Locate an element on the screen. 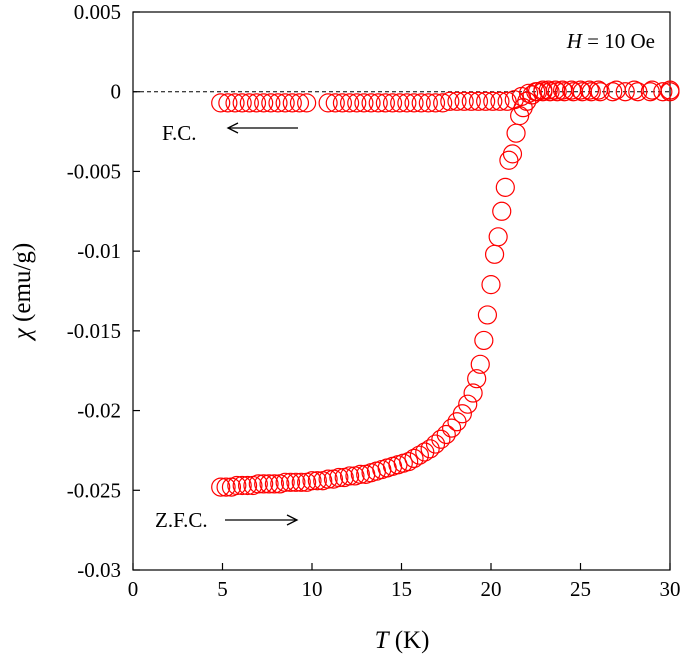 The width and height of the screenshot is (685, 663). y-tick-label: 0.005 is located at coordinates (97, 12).